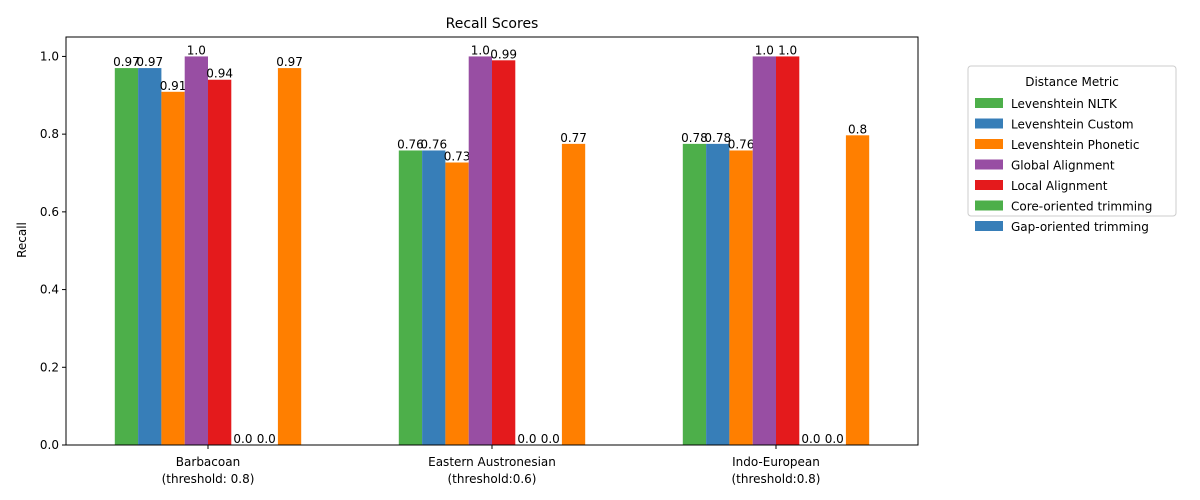  I want to click on legend-label: Levenshtein NLTK, so click(1064, 104).